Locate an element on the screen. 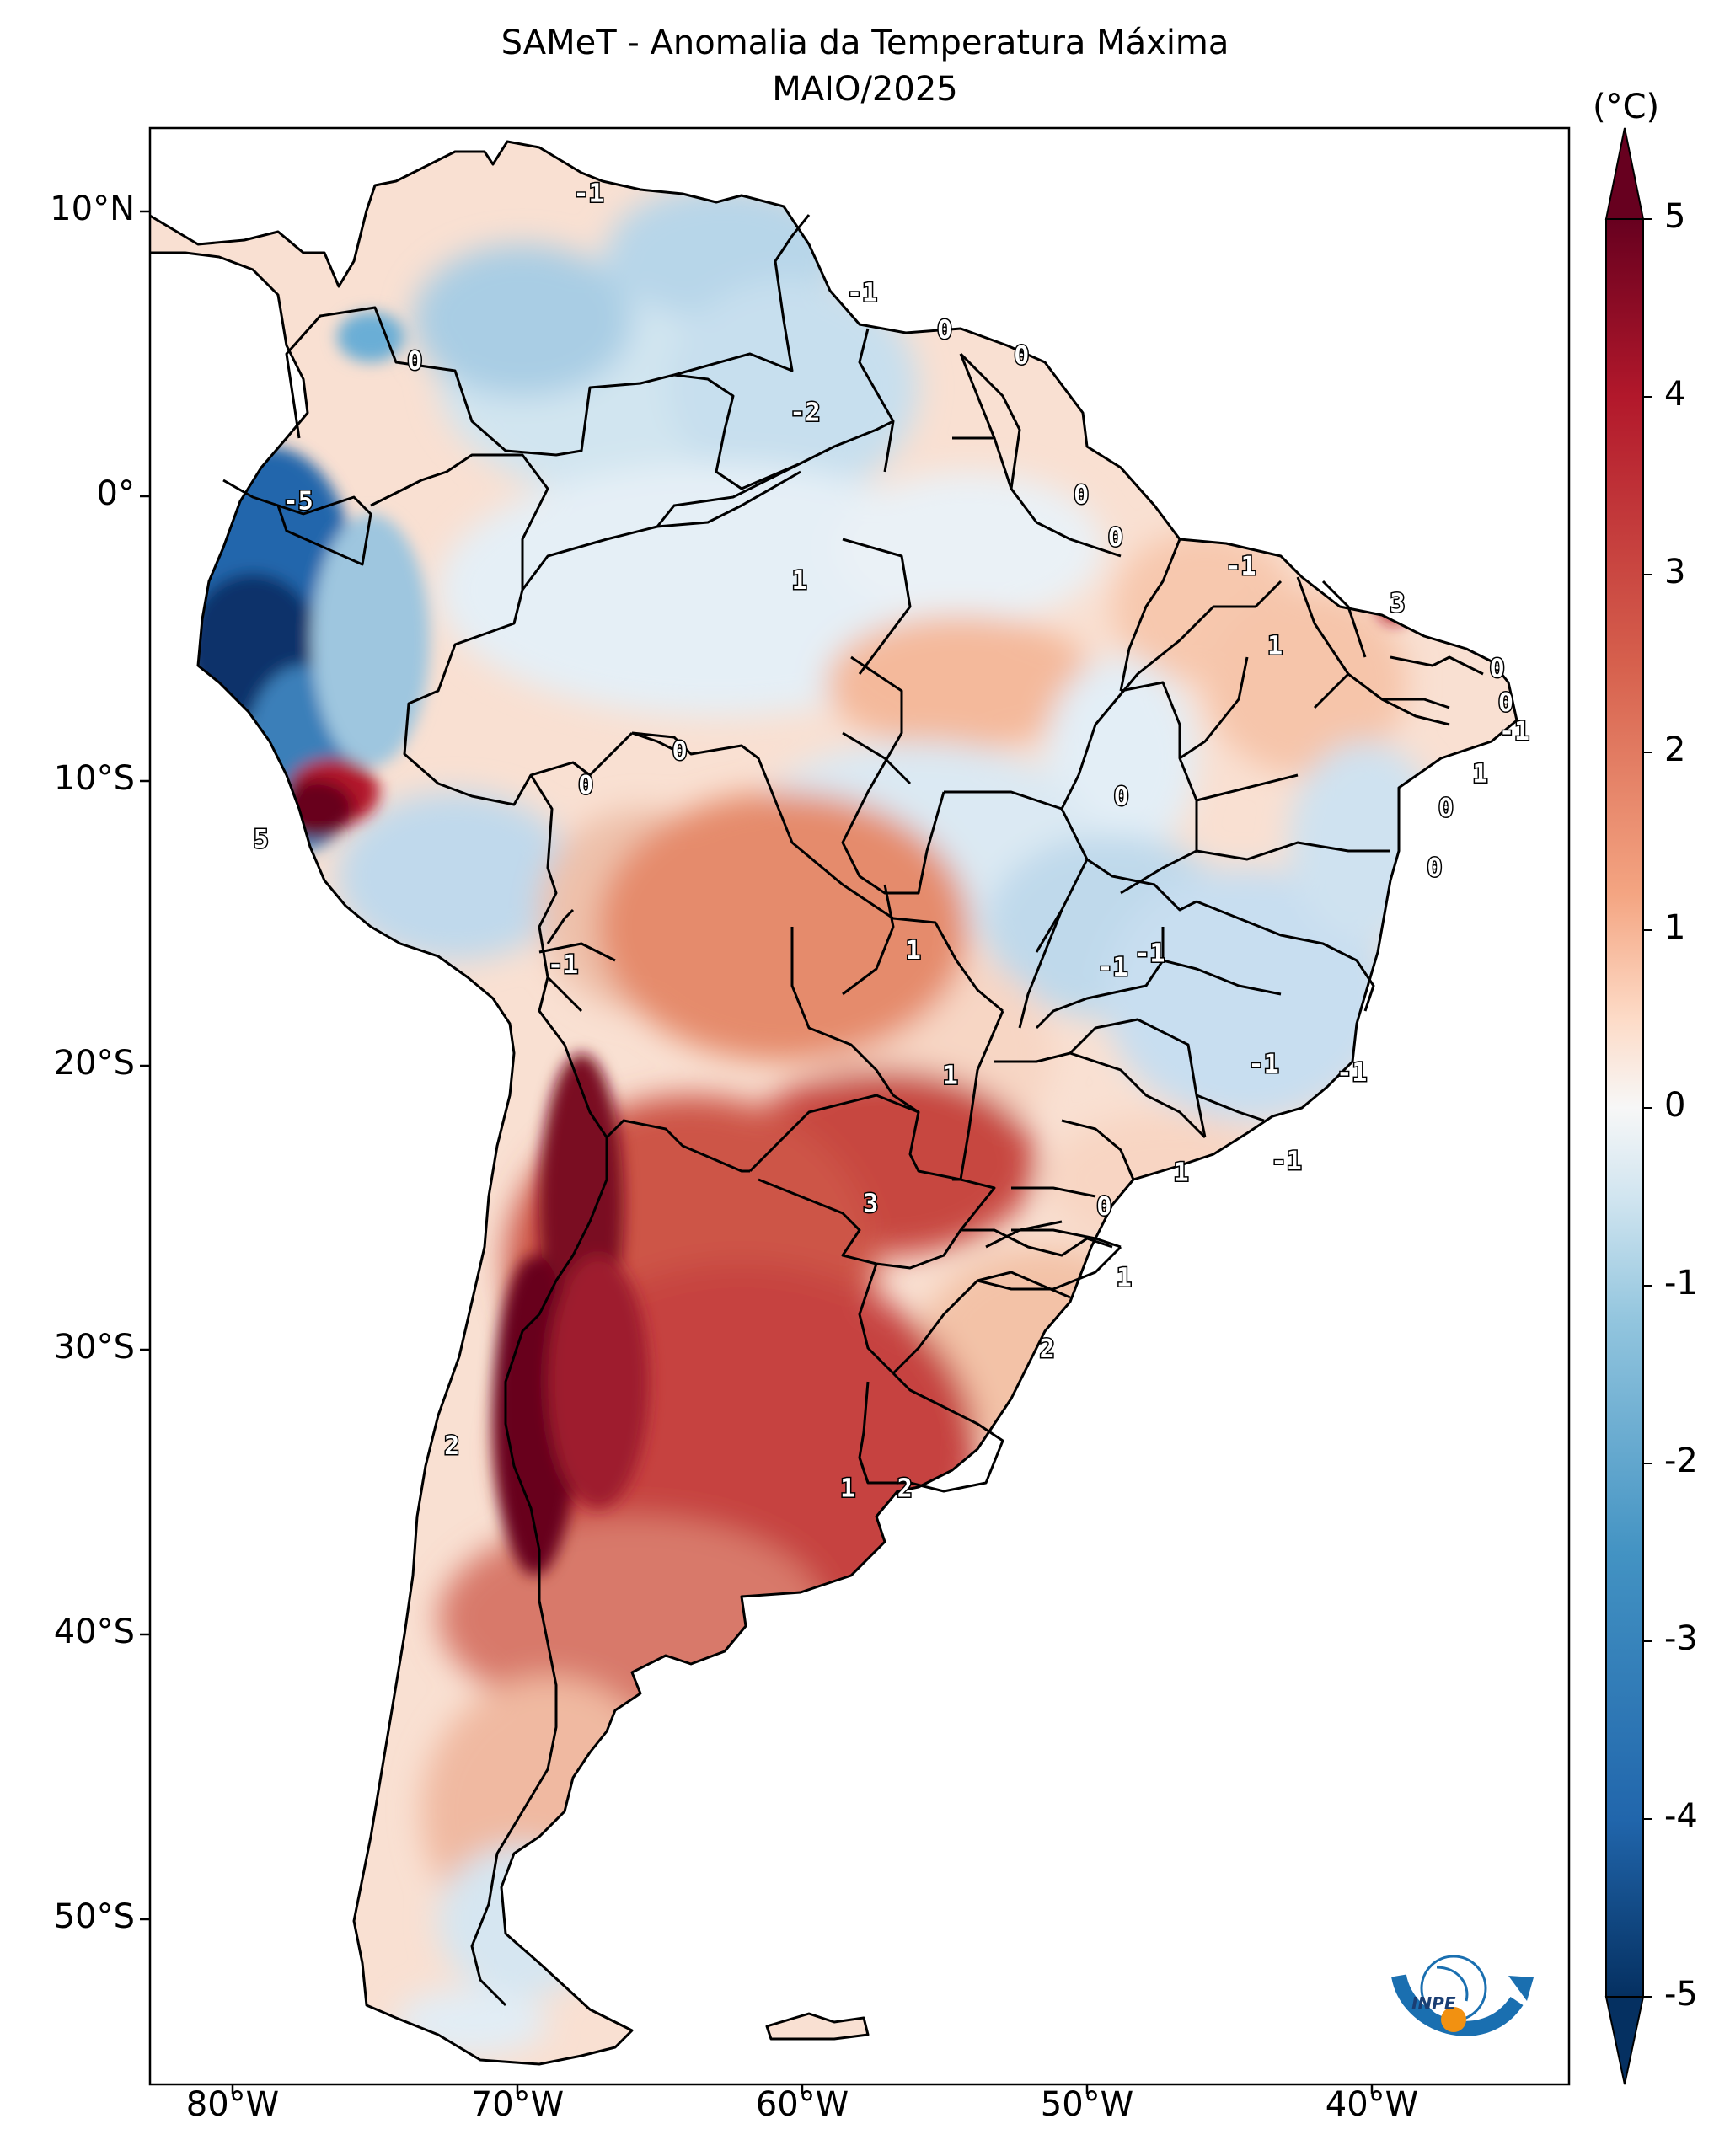  y-tick-label: 50°S is located at coordinates (94, 1916).